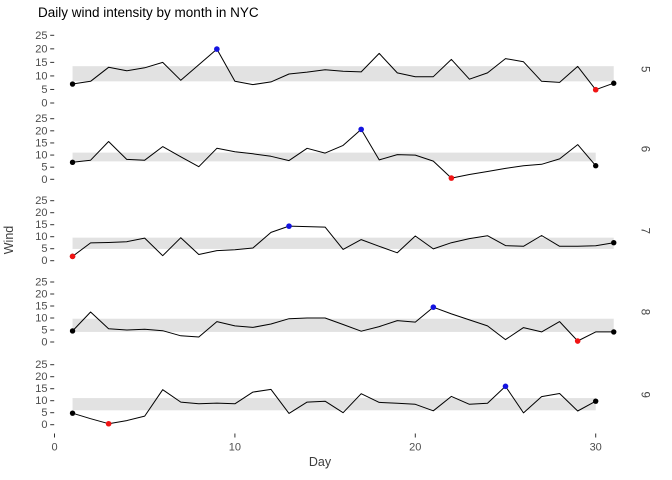 The height and width of the screenshot is (480, 672). What do you see at coordinates (645, 69) in the screenshot?
I see `facet-strip-label-5: 5` at bounding box center [645, 69].